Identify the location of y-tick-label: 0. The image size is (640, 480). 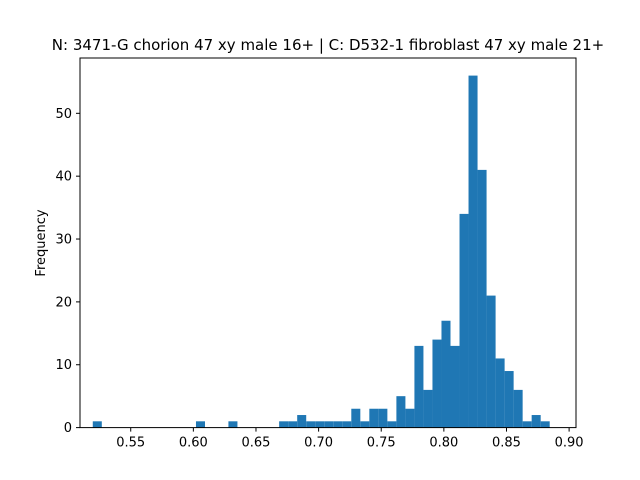
(68, 428).